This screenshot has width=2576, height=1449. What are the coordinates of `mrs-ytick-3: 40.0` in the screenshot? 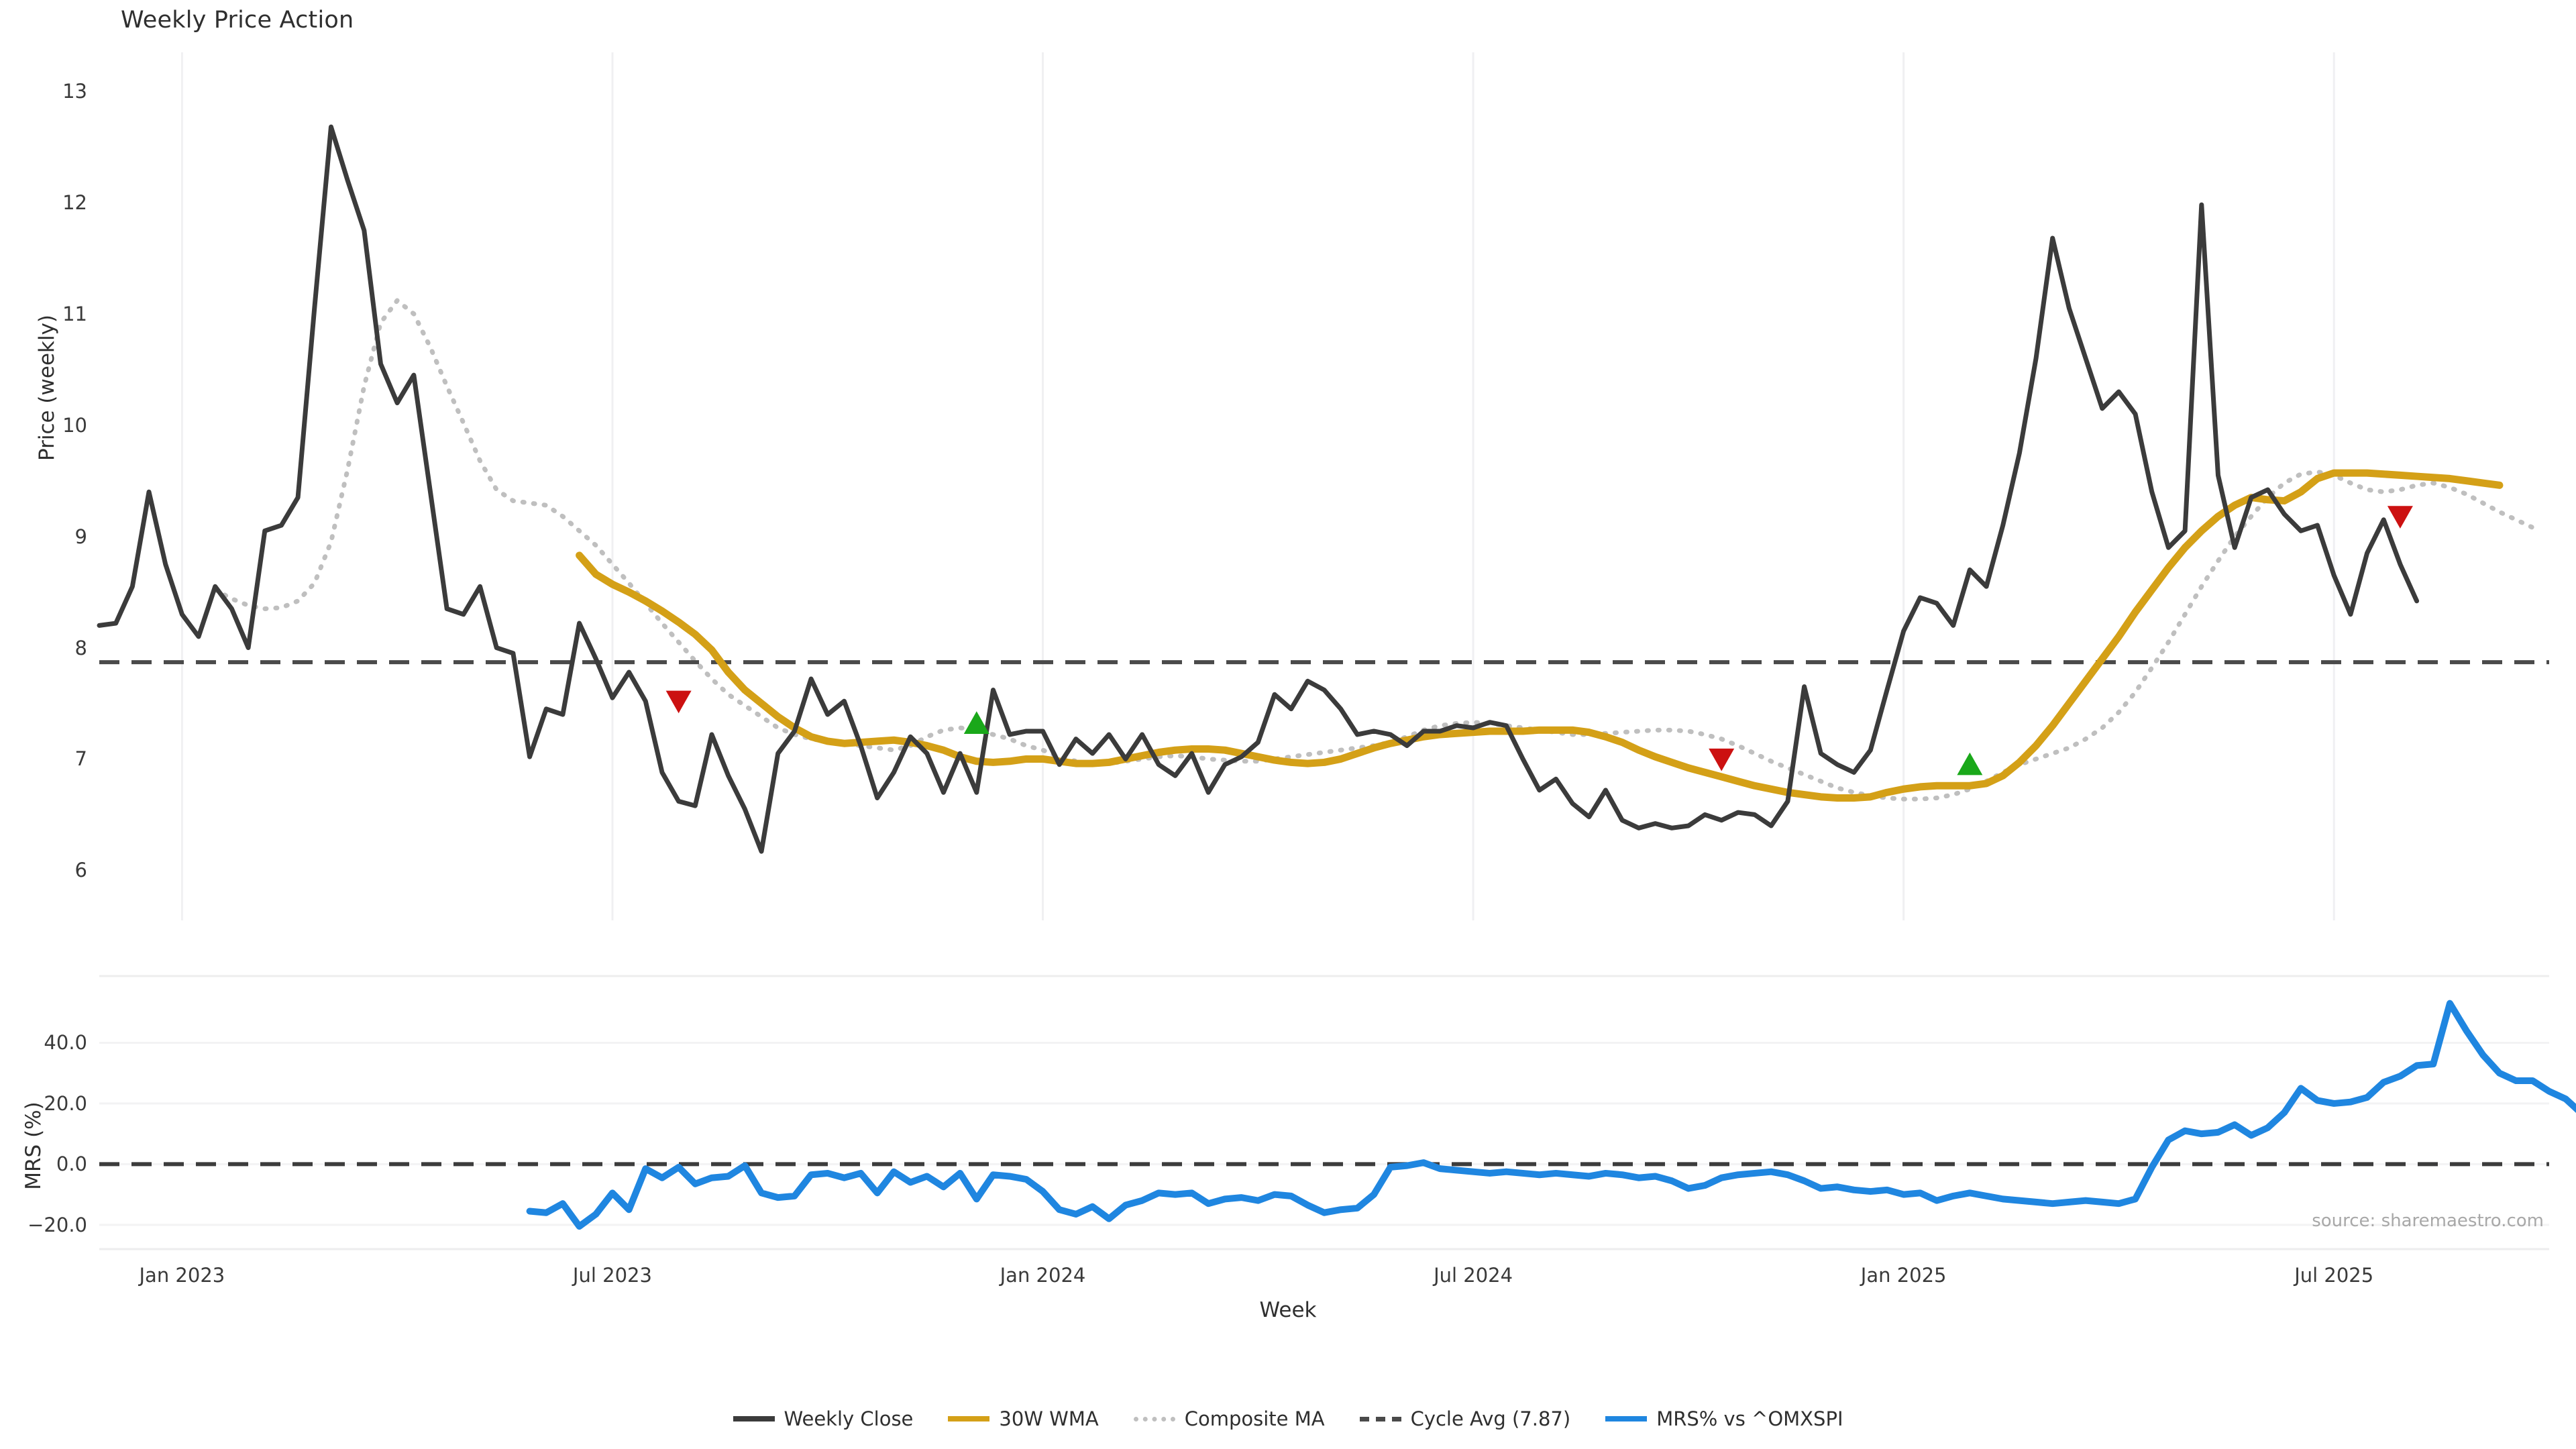 It's located at (65, 1043).